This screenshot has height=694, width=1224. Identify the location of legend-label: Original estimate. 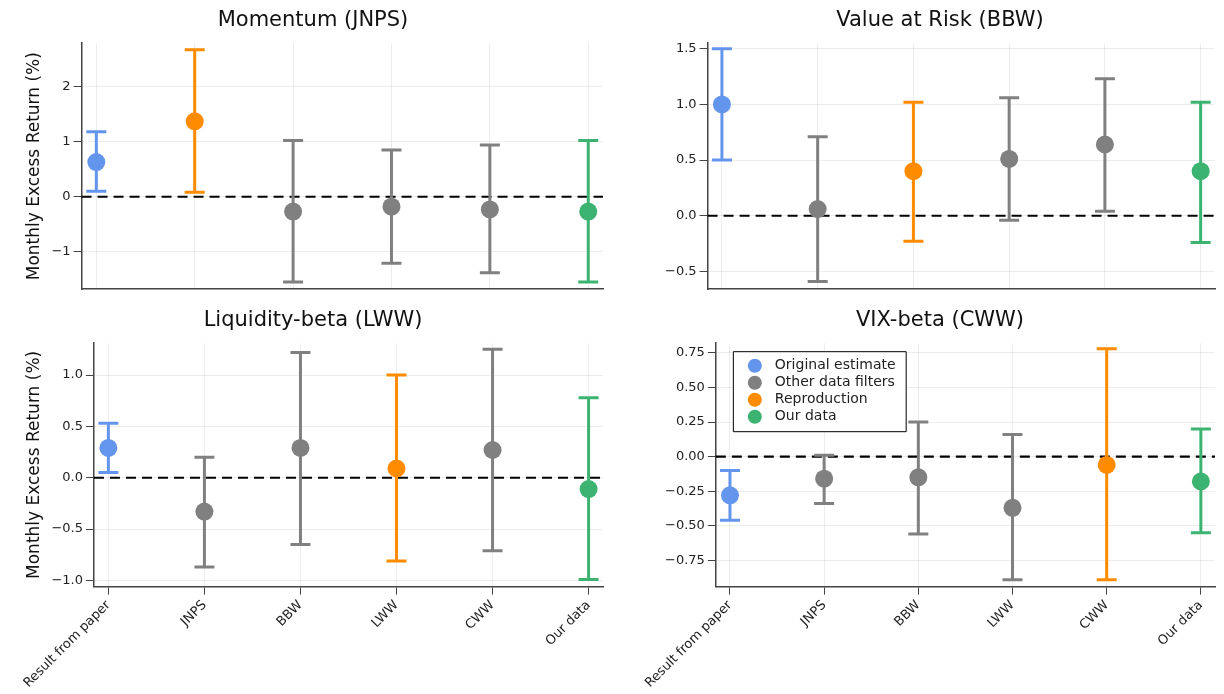
(835, 364).